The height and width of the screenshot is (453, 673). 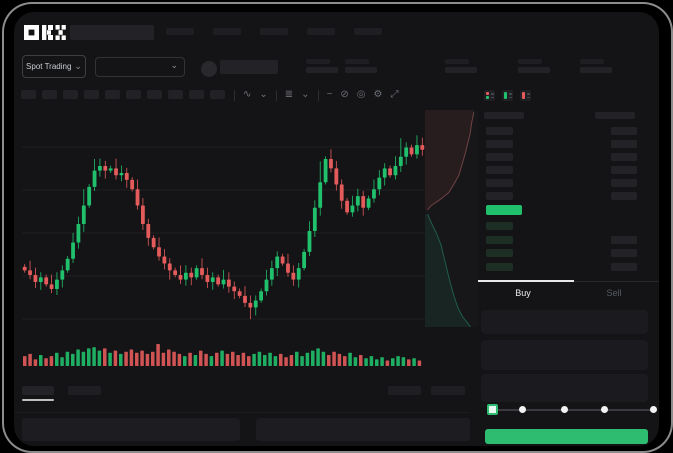 What do you see at coordinates (507, 95) in the screenshot?
I see `book-bids-icon` at bounding box center [507, 95].